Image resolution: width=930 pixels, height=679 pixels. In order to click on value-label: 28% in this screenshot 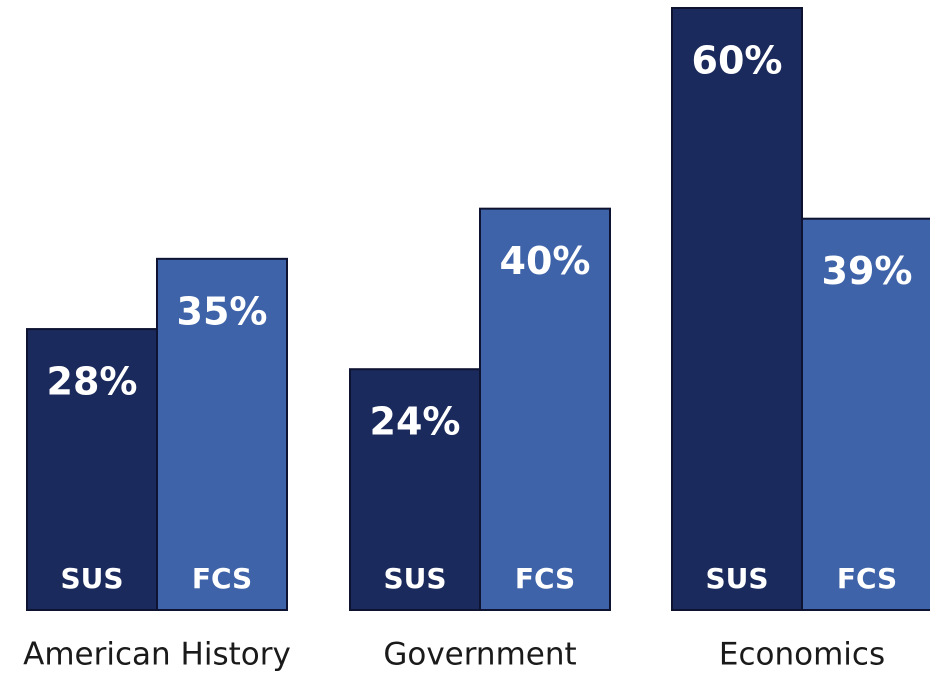, I will do `click(92, 382)`.